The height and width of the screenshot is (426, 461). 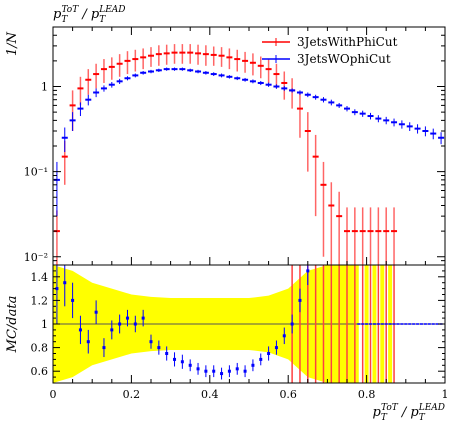 What do you see at coordinates (36, 172) in the screenshot?
I see `y-tick-label: 10⁻¹` at bounding box center [36, 172].